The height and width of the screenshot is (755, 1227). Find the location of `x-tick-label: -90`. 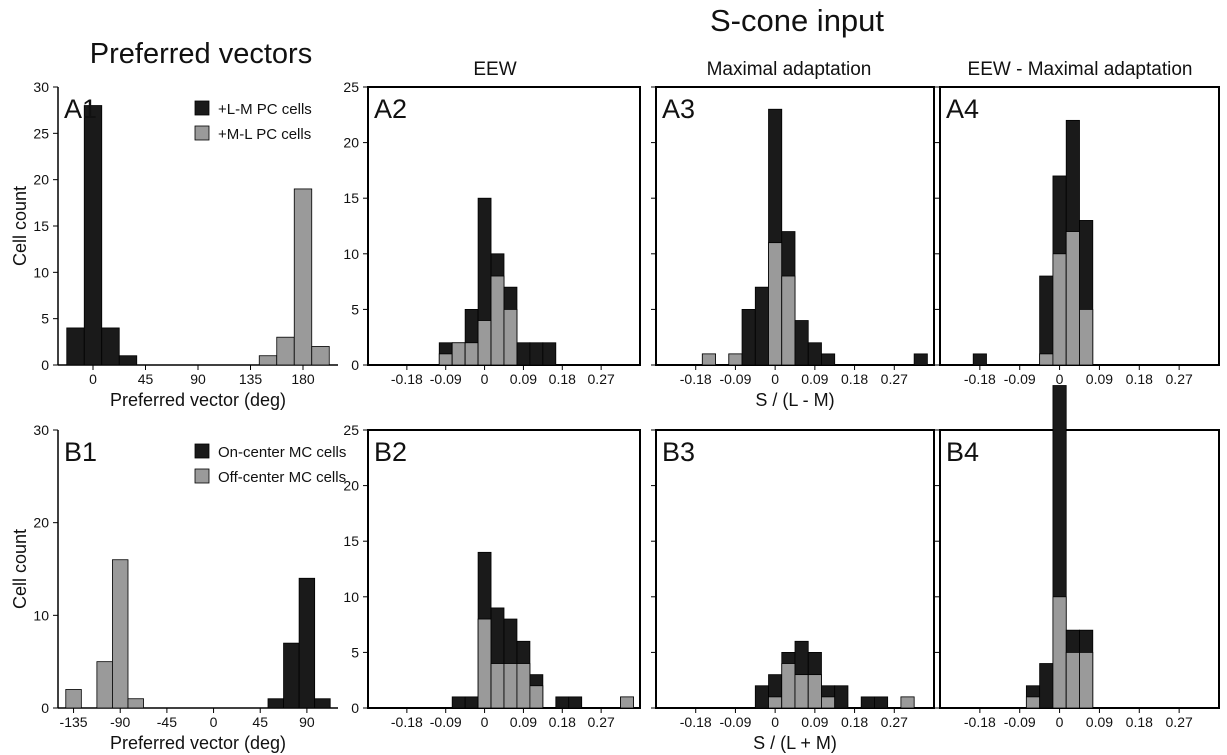

x-tick-label: -90 is located at coordinates (120, 722).